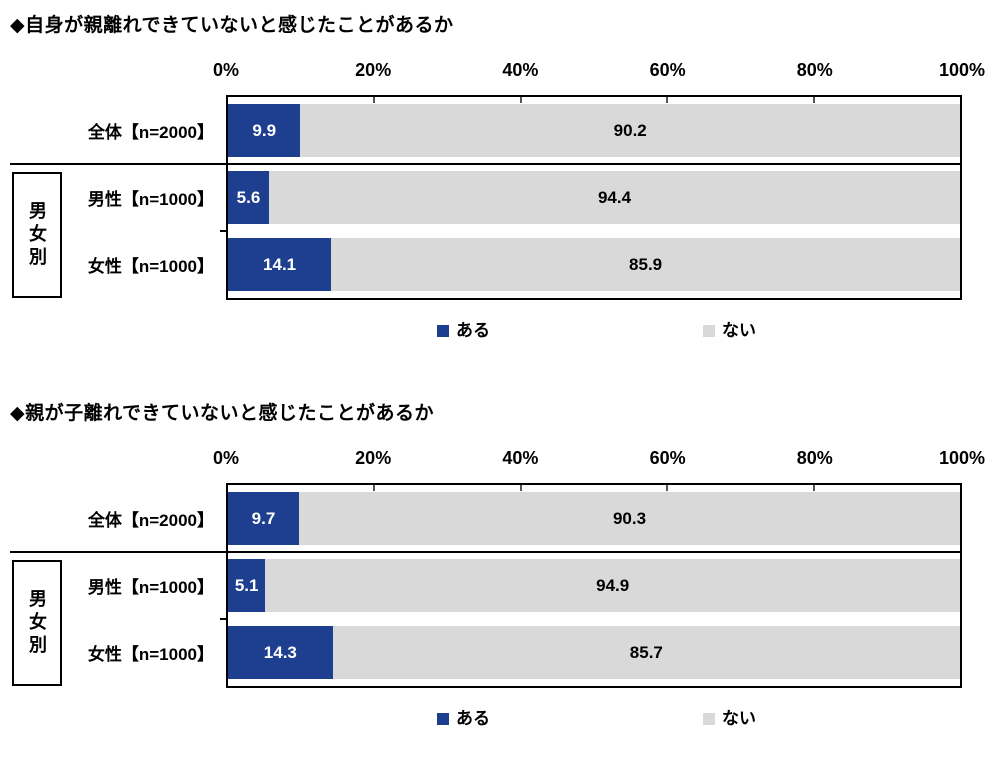 This screenshot has width=1000, height=763. I want to click on bar-segment-yes: 5.6, so click(248, 197).